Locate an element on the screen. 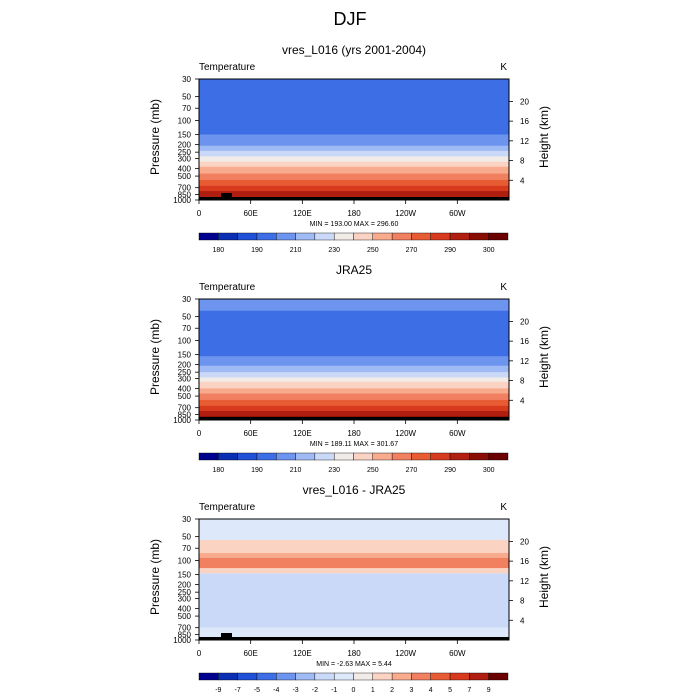 This screenshot has width=700, height=700. y-tick-label: 100 is located at coordinates (185, 121).